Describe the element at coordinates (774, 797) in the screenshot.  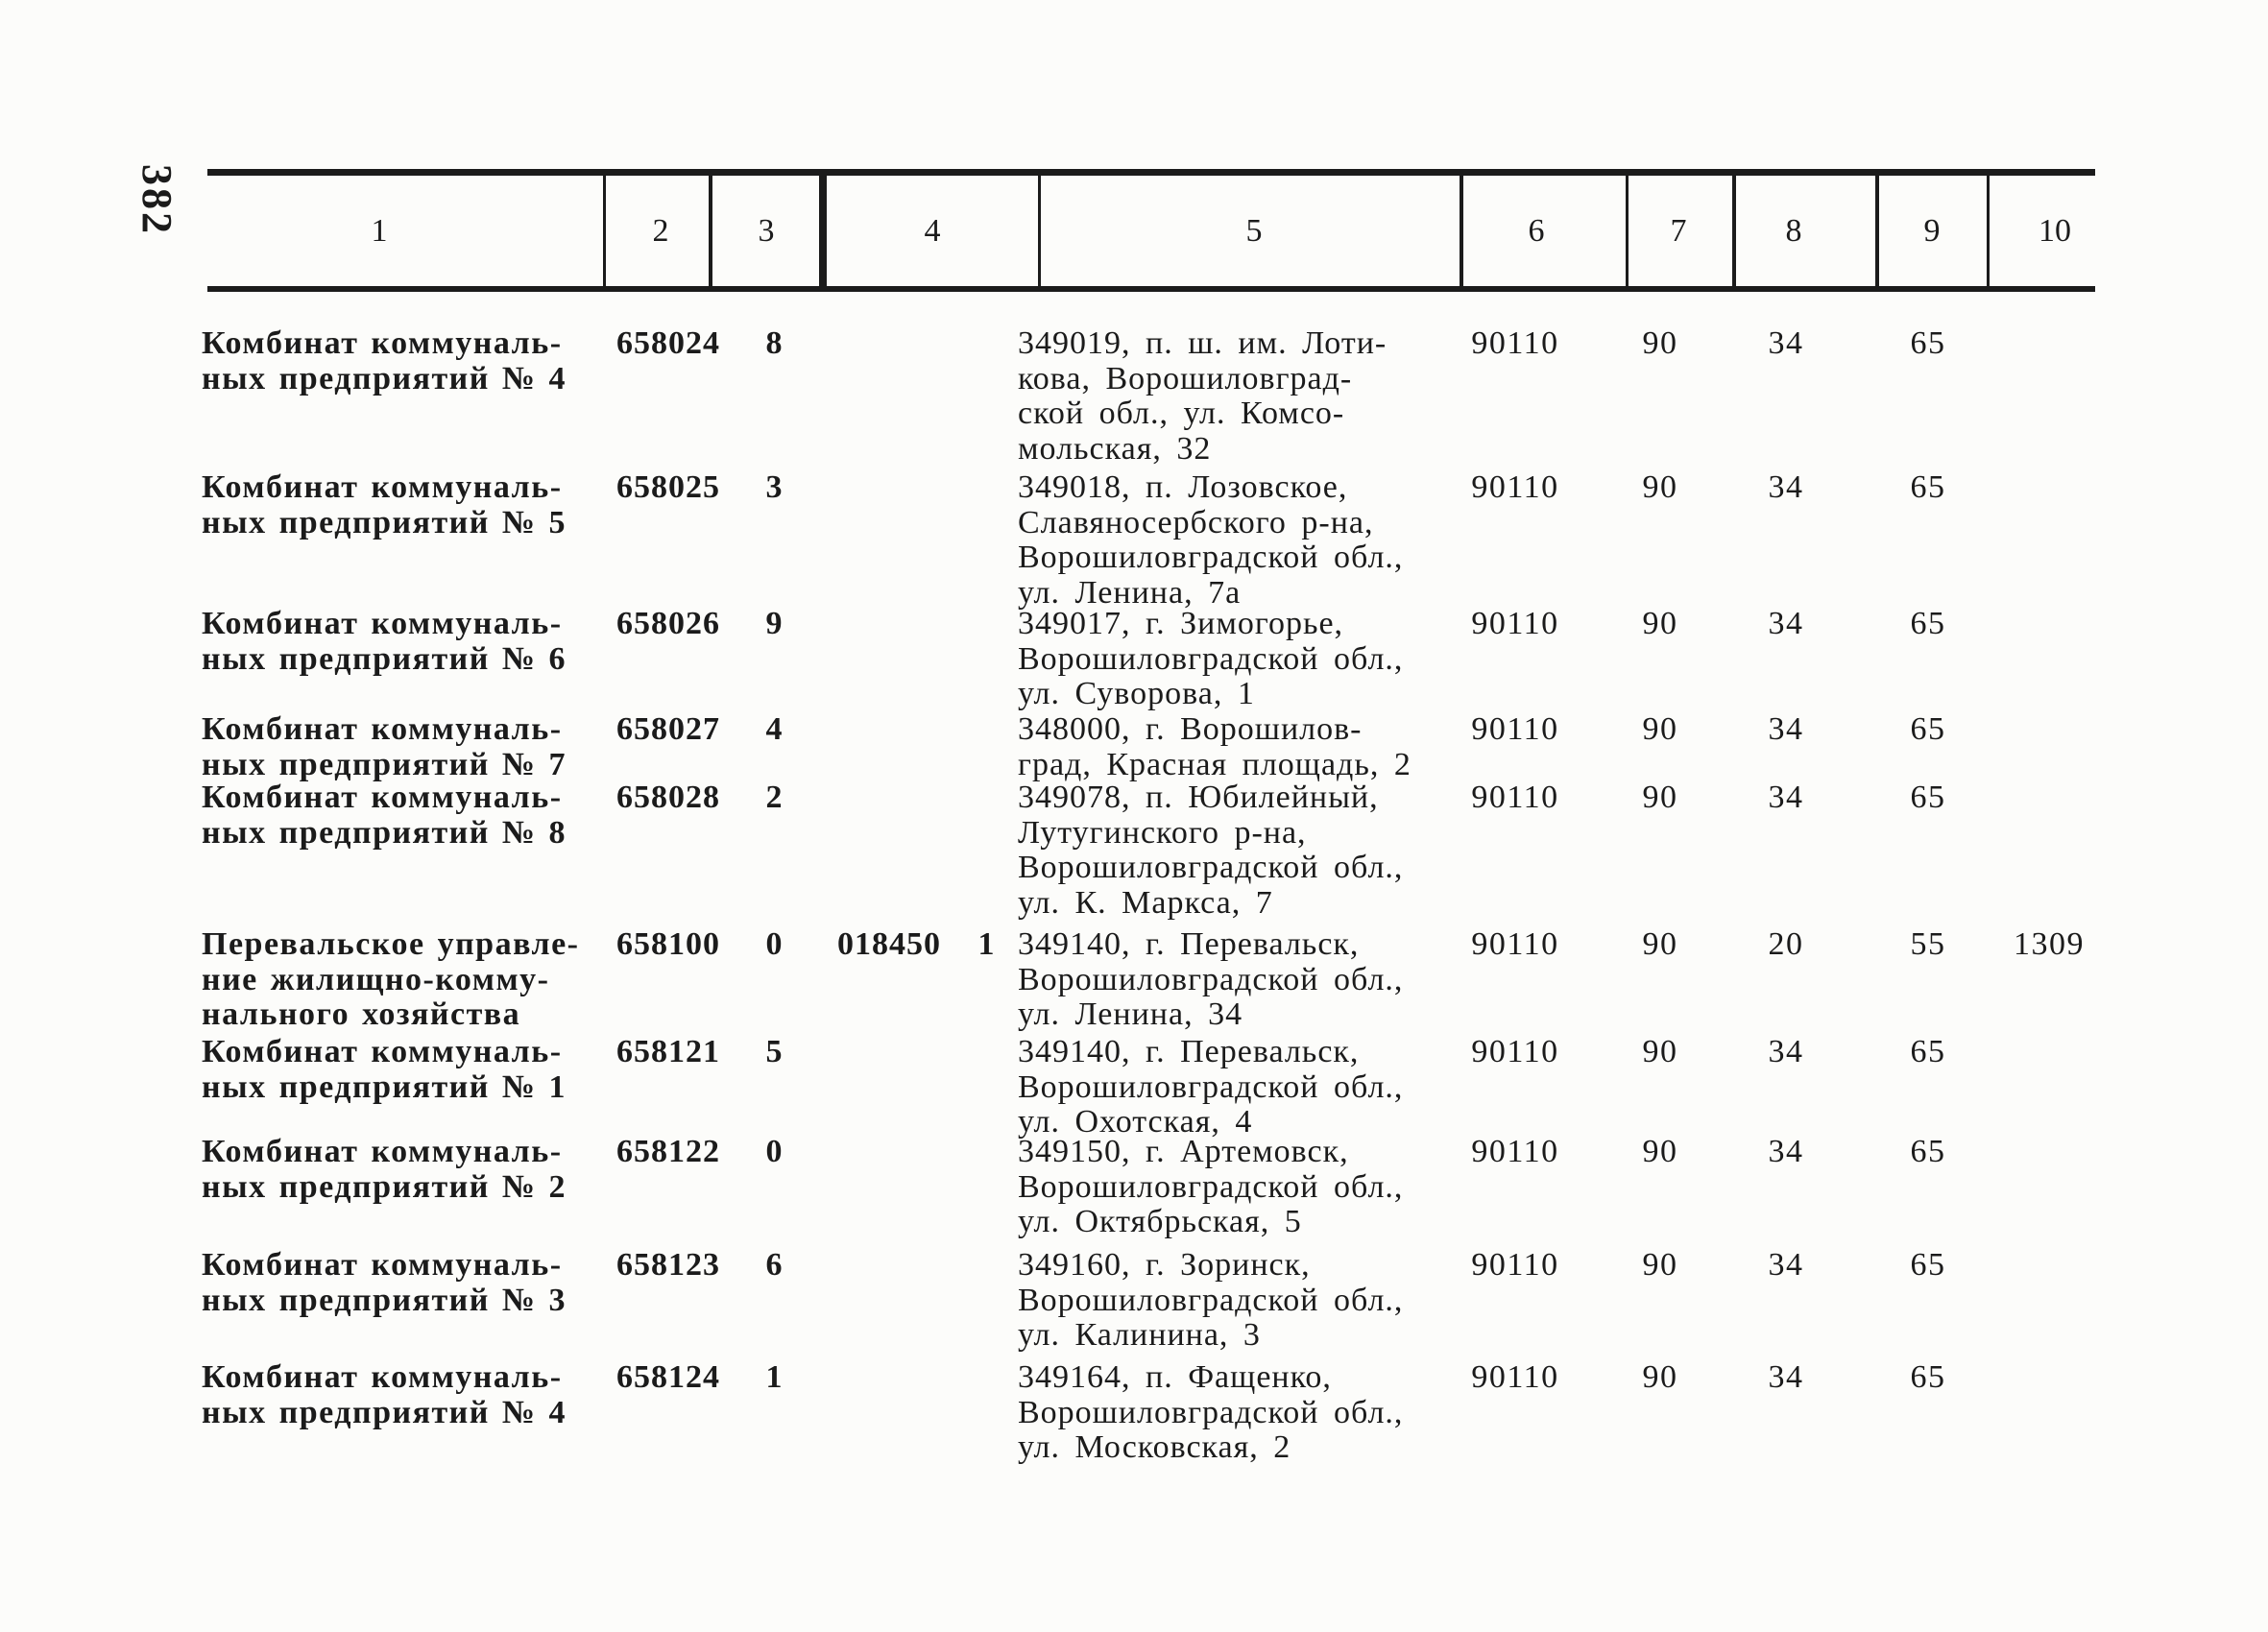
I see `check-digit-cell: 2` at that location.